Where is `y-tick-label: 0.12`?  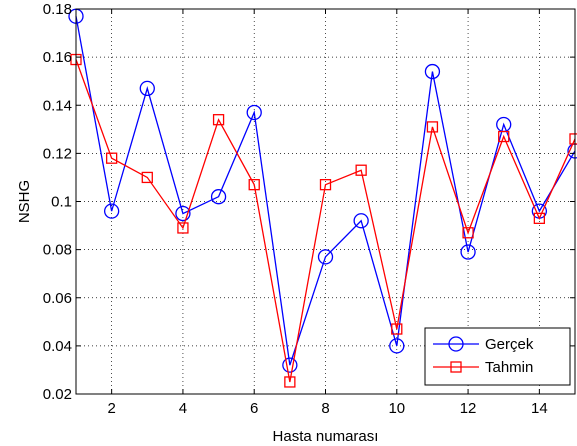
y-tick-label: 0.12 is located at coordinates (57, 153).